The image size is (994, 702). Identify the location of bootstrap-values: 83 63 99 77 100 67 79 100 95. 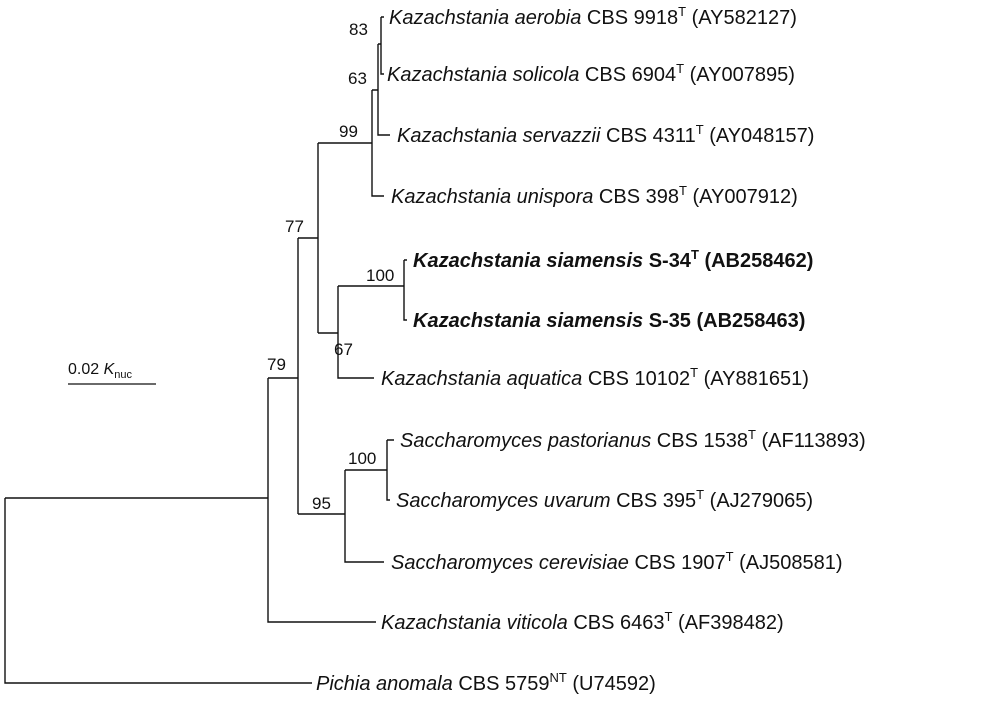
(330, 266).